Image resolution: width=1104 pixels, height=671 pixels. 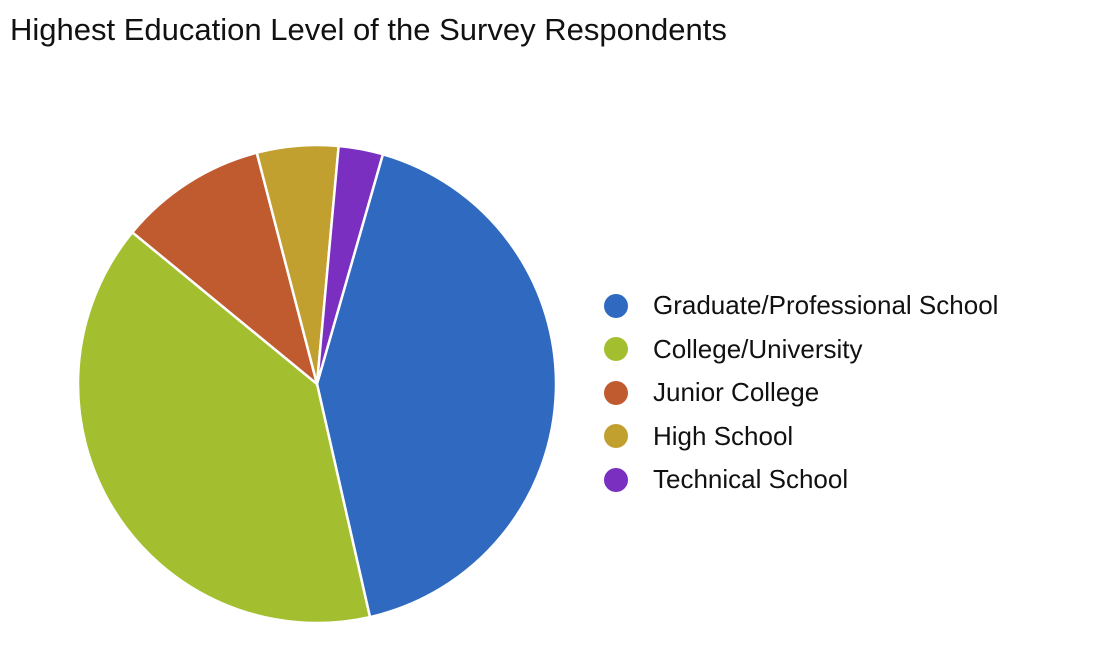 What do you see at coordinates (751, 479) in the screenshot?
I see `legend-label: Technical School` at bounding box center [751, 479].